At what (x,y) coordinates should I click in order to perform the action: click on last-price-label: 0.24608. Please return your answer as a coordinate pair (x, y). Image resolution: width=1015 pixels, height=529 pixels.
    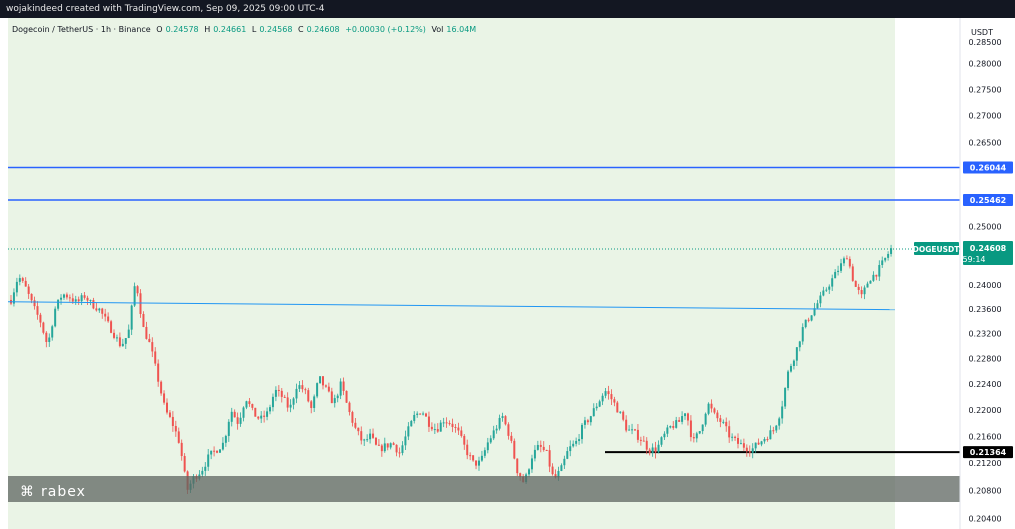
    Looking at the image, I should click on (988, 248).